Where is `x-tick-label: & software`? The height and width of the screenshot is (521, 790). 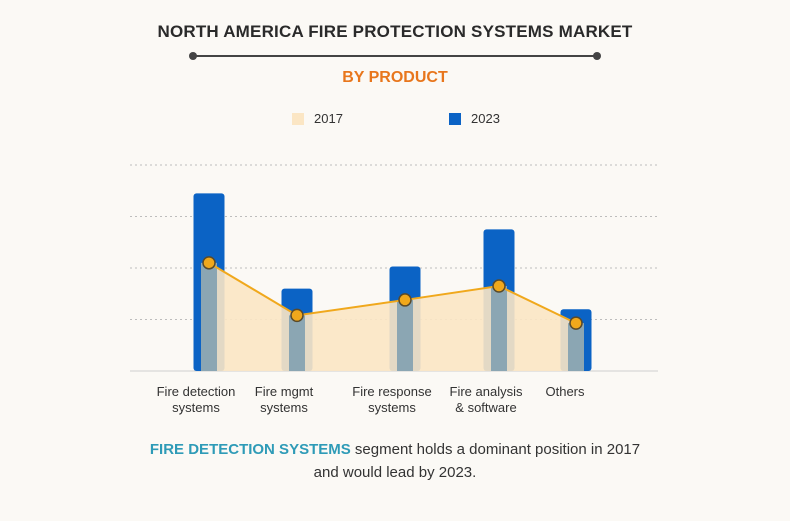
x-tick-label: & software is located at coordinates (485, 407).